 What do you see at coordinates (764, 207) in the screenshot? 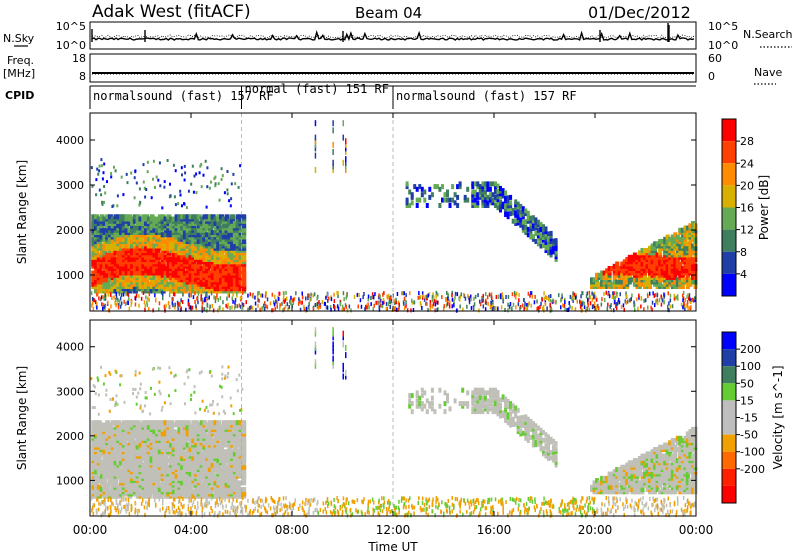
I see `power-colorbar-label: Power [dB]` at bounding box center [764, 207].